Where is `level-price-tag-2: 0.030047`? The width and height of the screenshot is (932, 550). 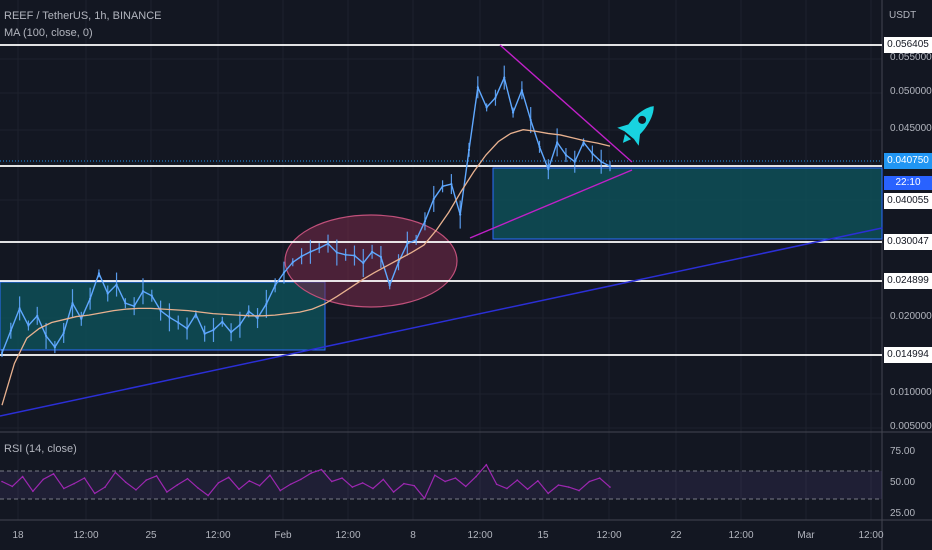
level-price-tag-2: 0.030047 is located at coordinates (908, 242).